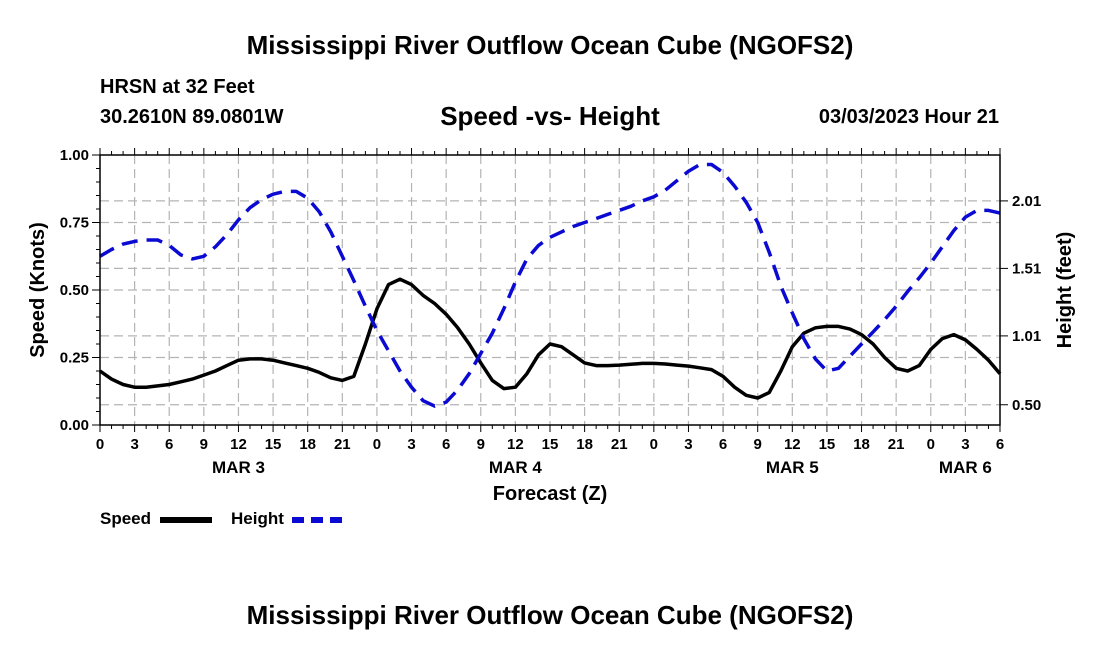 This screenshot has height=650, width=1100. Describe the element at coordinates (550, 116) in the screenshot. I see `chart-subtitle: Speed -vs- Height` at that location.